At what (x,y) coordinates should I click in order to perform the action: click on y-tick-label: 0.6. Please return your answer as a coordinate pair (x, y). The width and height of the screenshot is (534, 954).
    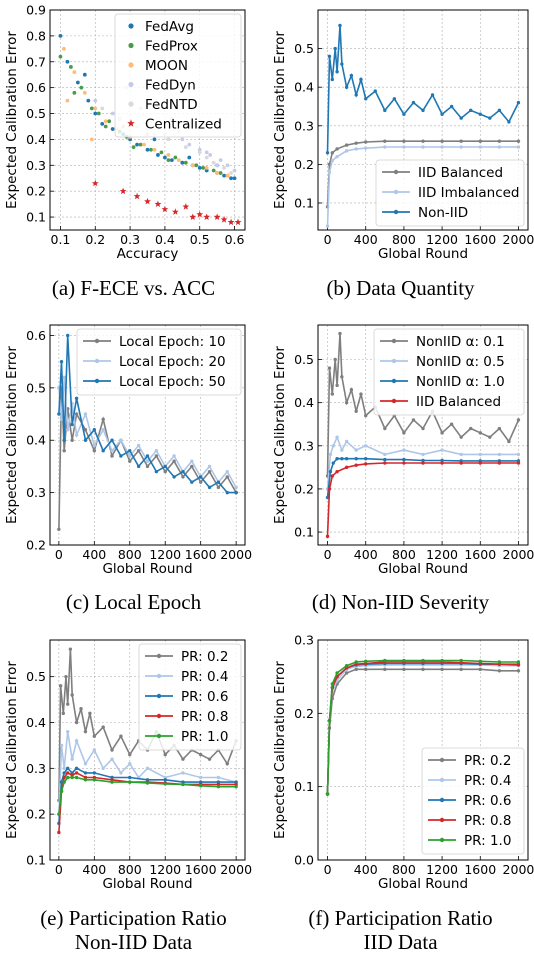
    Looking at the image, I should click on (36, 335).